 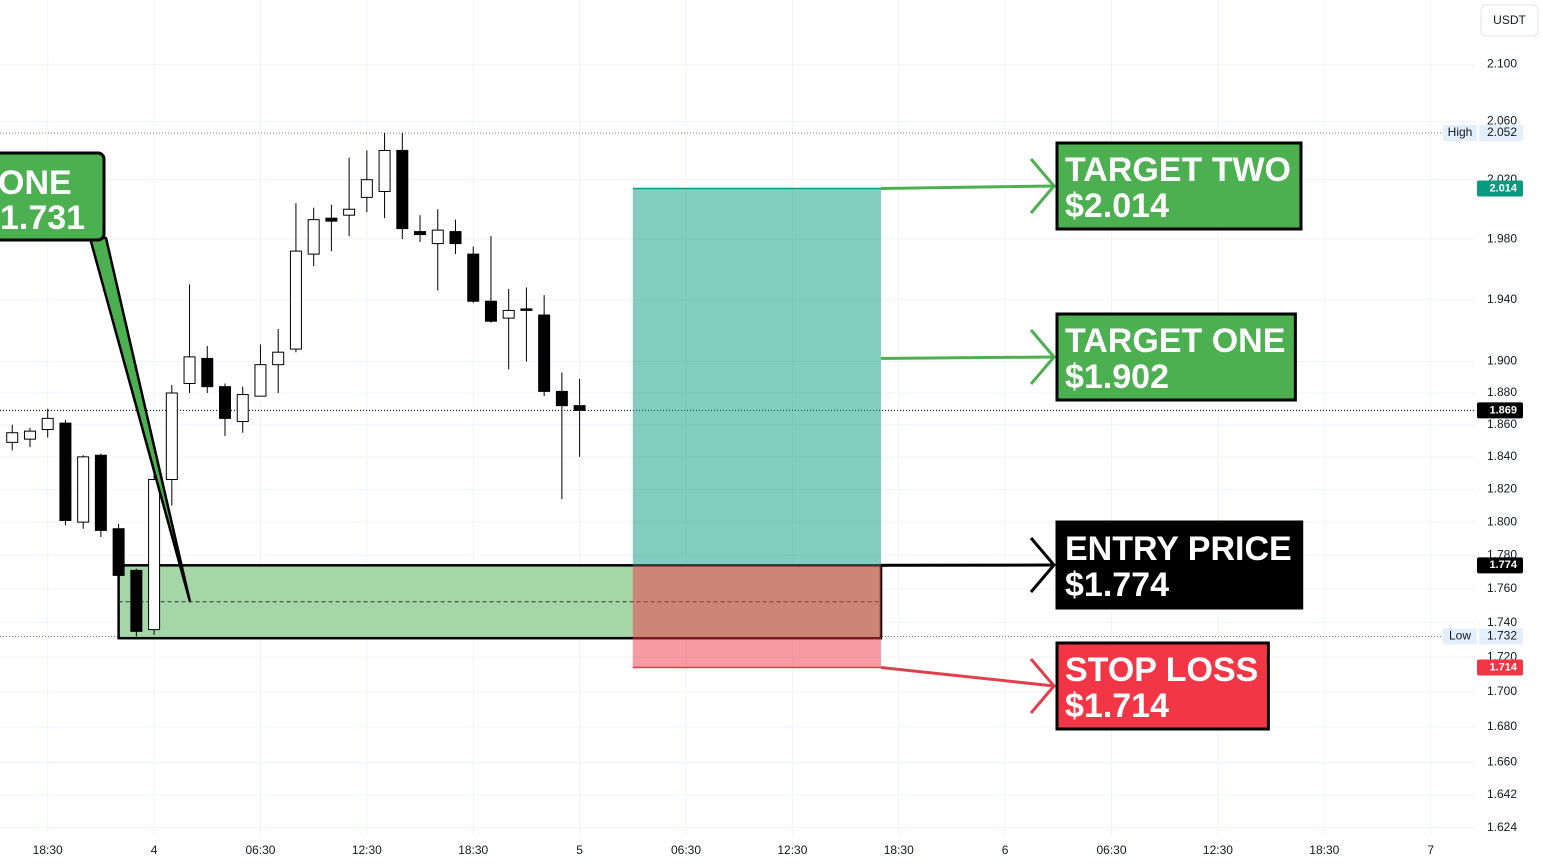 What do you see at coordinates (1502, 121) in the screenshot?
I see `y-tick-label: 2.060` at bounding box center [1502, 121].